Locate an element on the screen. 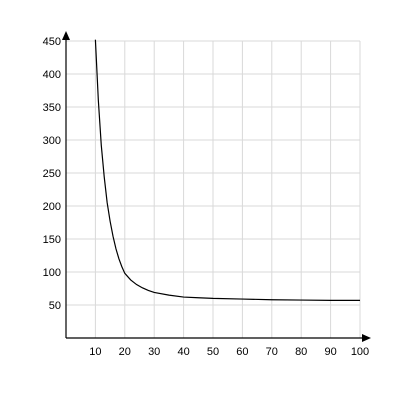 This screenshot has width=400, height=400. y-tick-label: 50 is located at coordinates (55, 306).